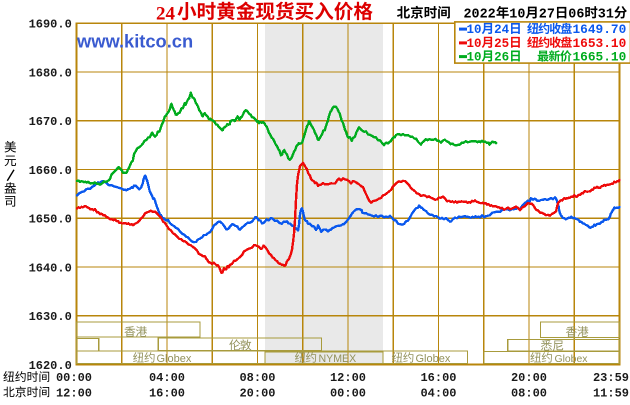  I want to click on svg-text: 1660.0, so click(50, 171).